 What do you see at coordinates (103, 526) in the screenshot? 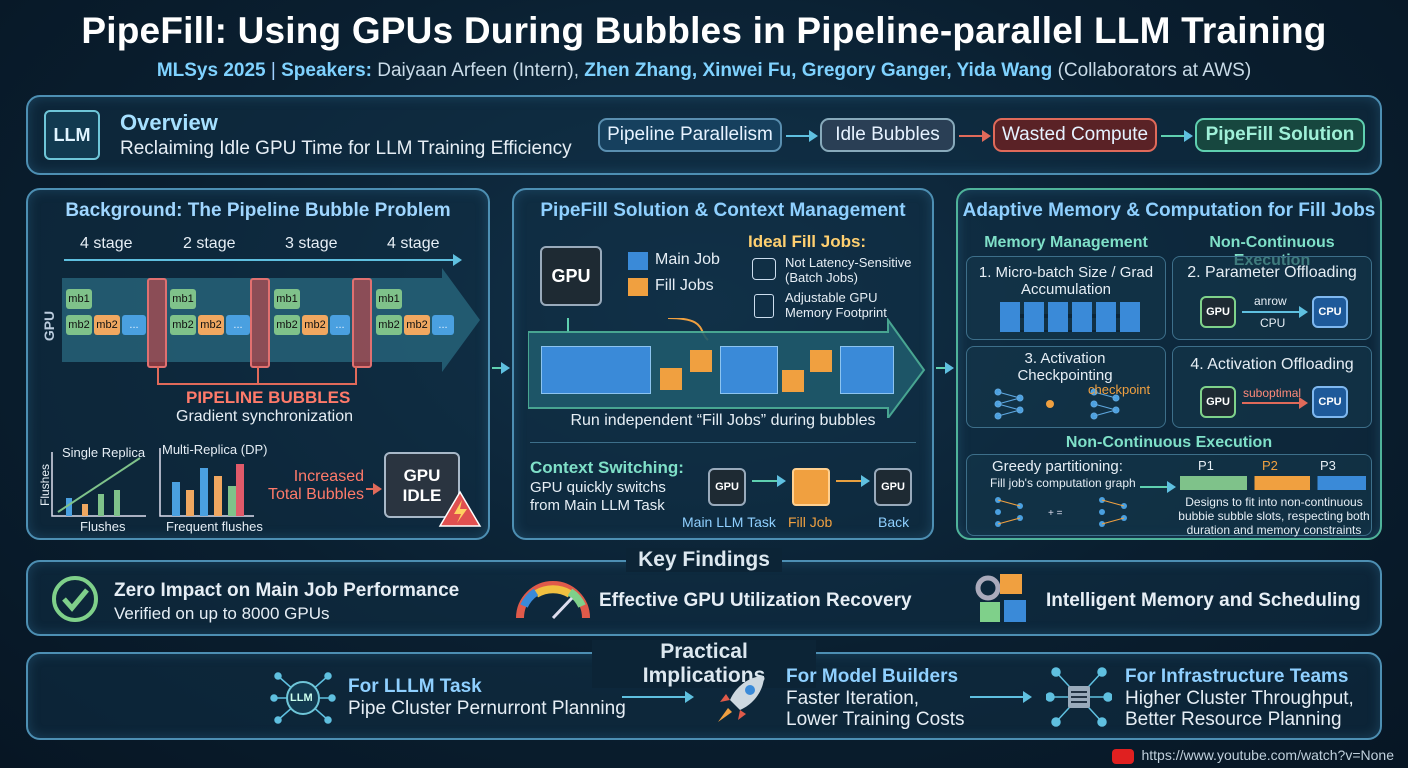
I see `chart1-xlabel: Flushes` at bounding box center [103, 526].